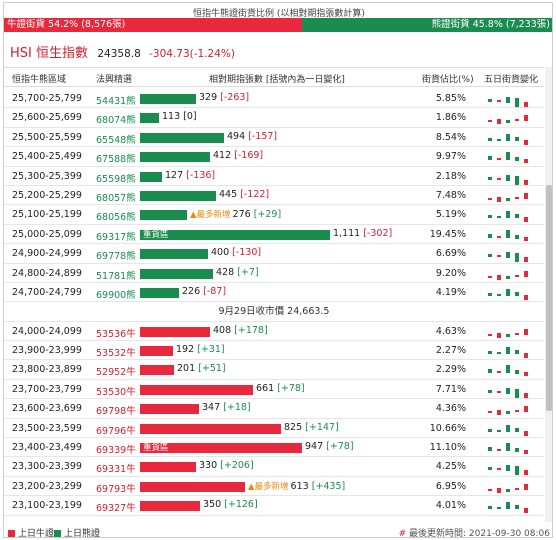 Image resolution: width=556 pixels, height=540 pixels. What do you see at coordinates (450, 176) in the screenshot?
I see `share-pct: 2.18%` at bounding box center [450, 176].